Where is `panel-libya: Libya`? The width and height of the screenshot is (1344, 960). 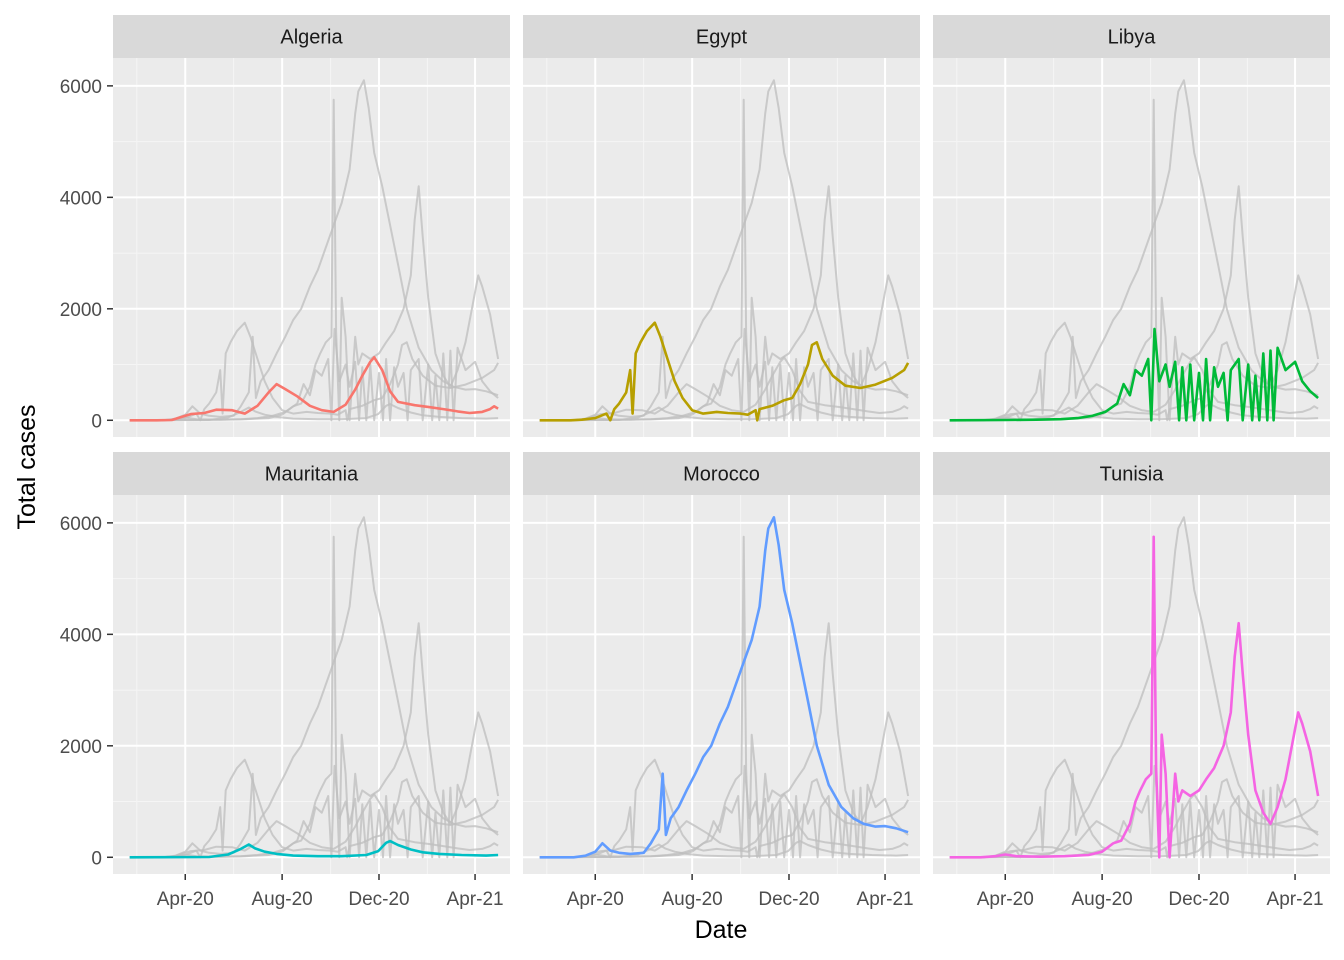 panel-libya: Libya is located at coordinates (1131, 226).